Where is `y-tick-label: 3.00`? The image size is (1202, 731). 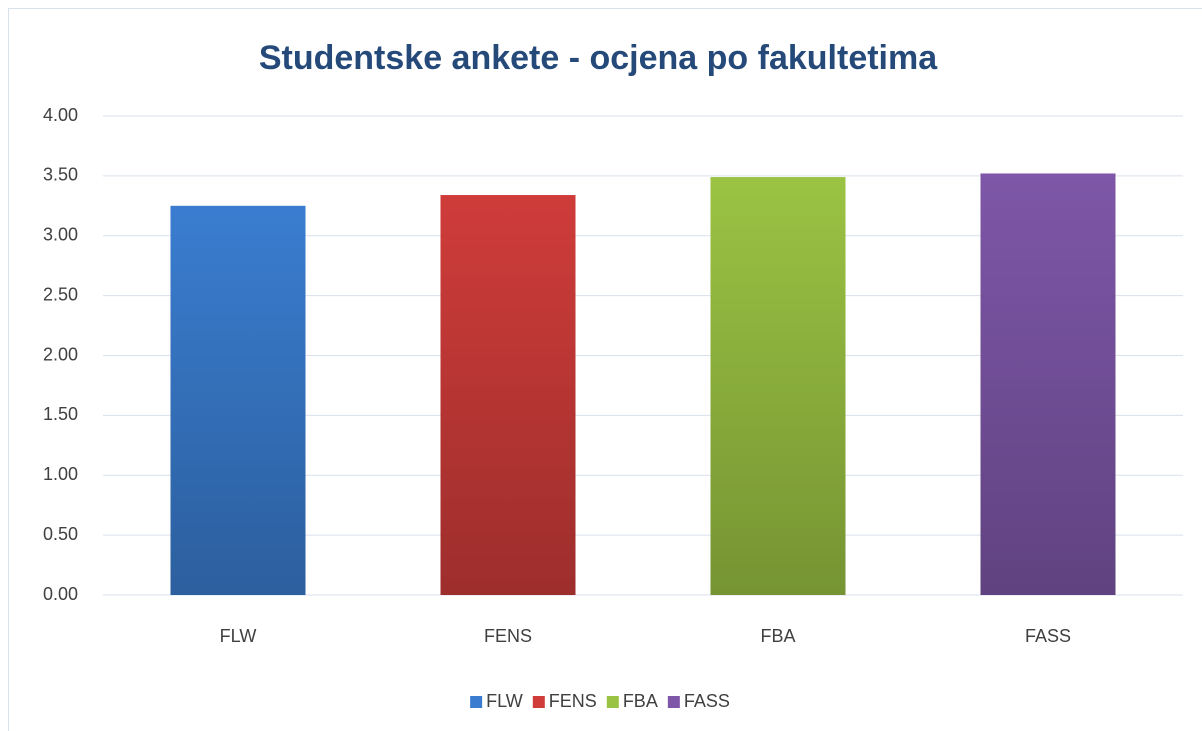 y-tick-label: 3.00 is located at coordinates (60, 235).